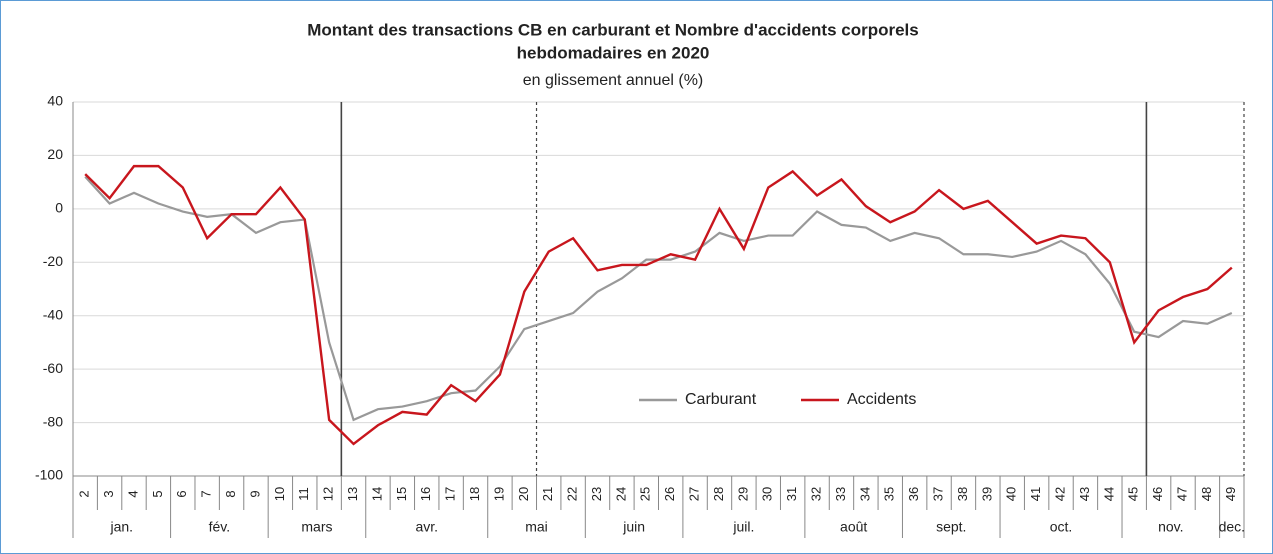 The height and width of the screenshot is (554, 1273). Describe the element at coordinates (426, 527) in the screenshot. I see `month-label: avr.` at that location.